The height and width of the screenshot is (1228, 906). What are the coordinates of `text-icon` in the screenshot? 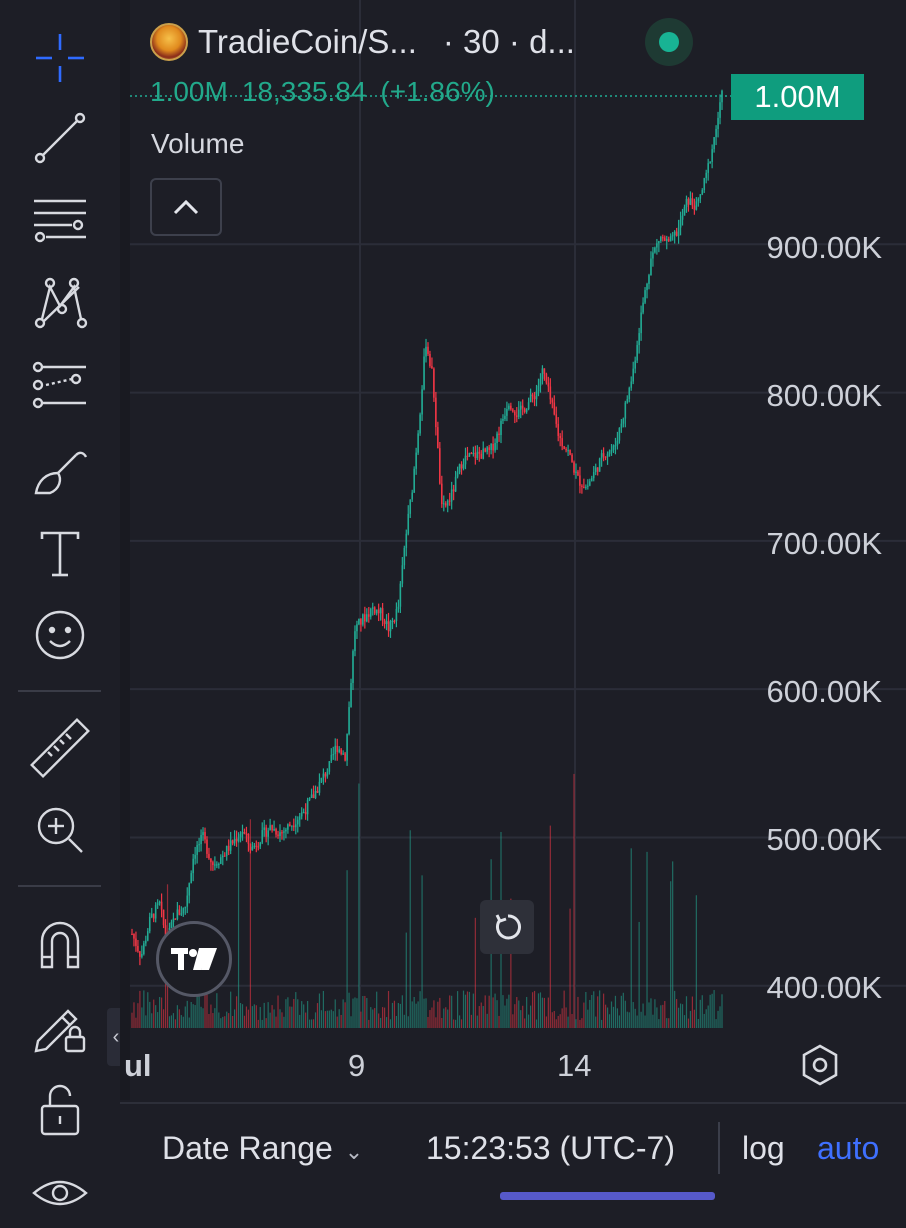 It's located at (60, 553).